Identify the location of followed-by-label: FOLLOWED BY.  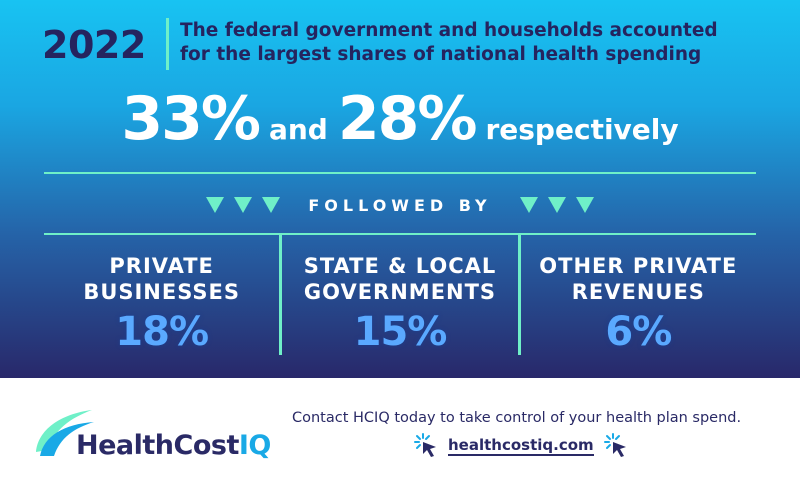
(400, 205).